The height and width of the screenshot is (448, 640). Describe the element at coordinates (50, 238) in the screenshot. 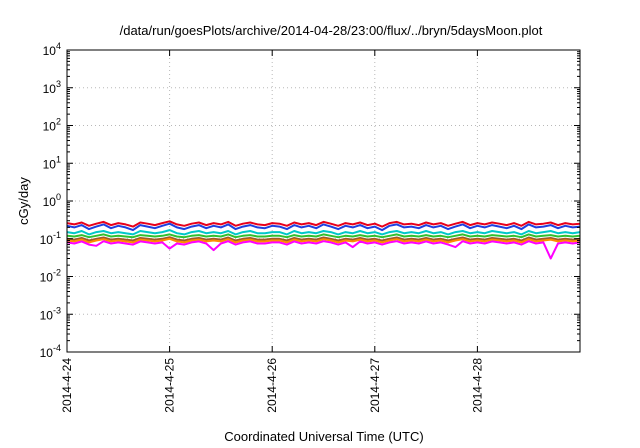

I see `y-tick-label: 10⁻¹` at that location.